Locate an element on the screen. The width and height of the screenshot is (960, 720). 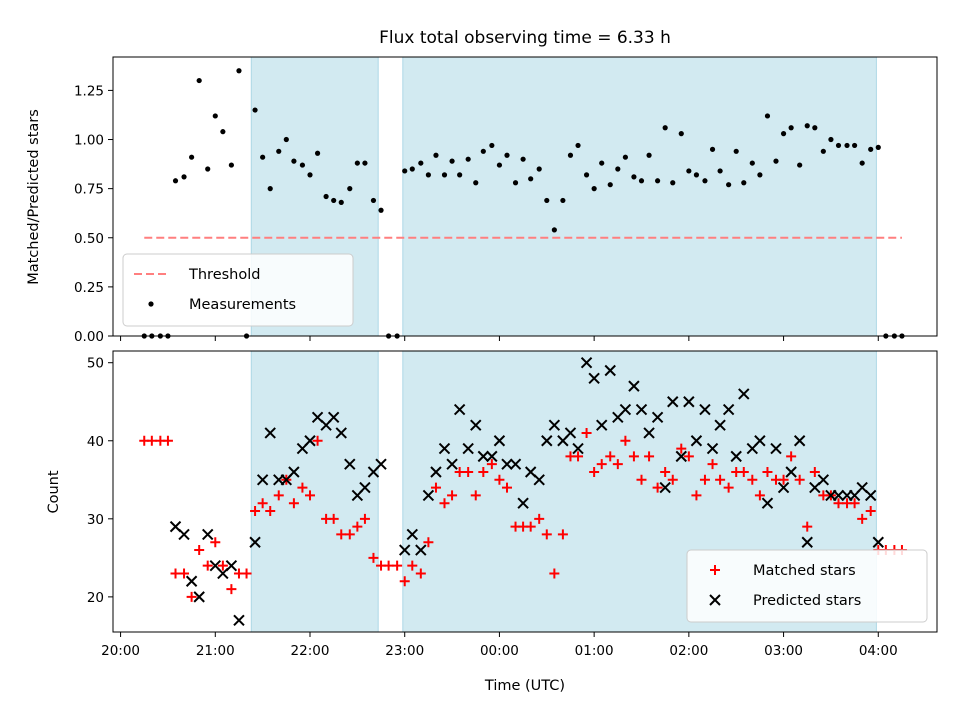
top-y-axis-label: Matched/Predicted stars is located at coordinates (34, 197).